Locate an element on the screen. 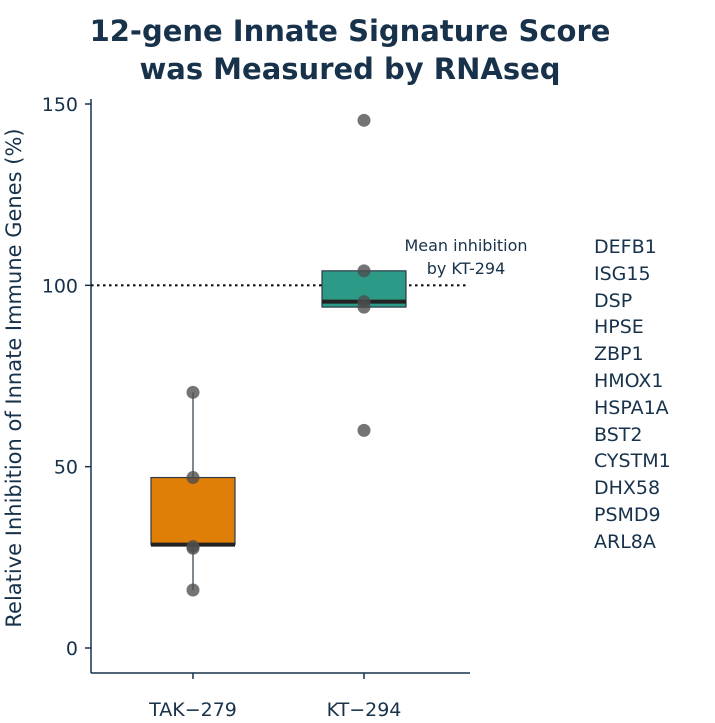 The width and height of the screenshot is (715, 723). gene-list-item: DEFB1 is located at coordinates (625, 247).